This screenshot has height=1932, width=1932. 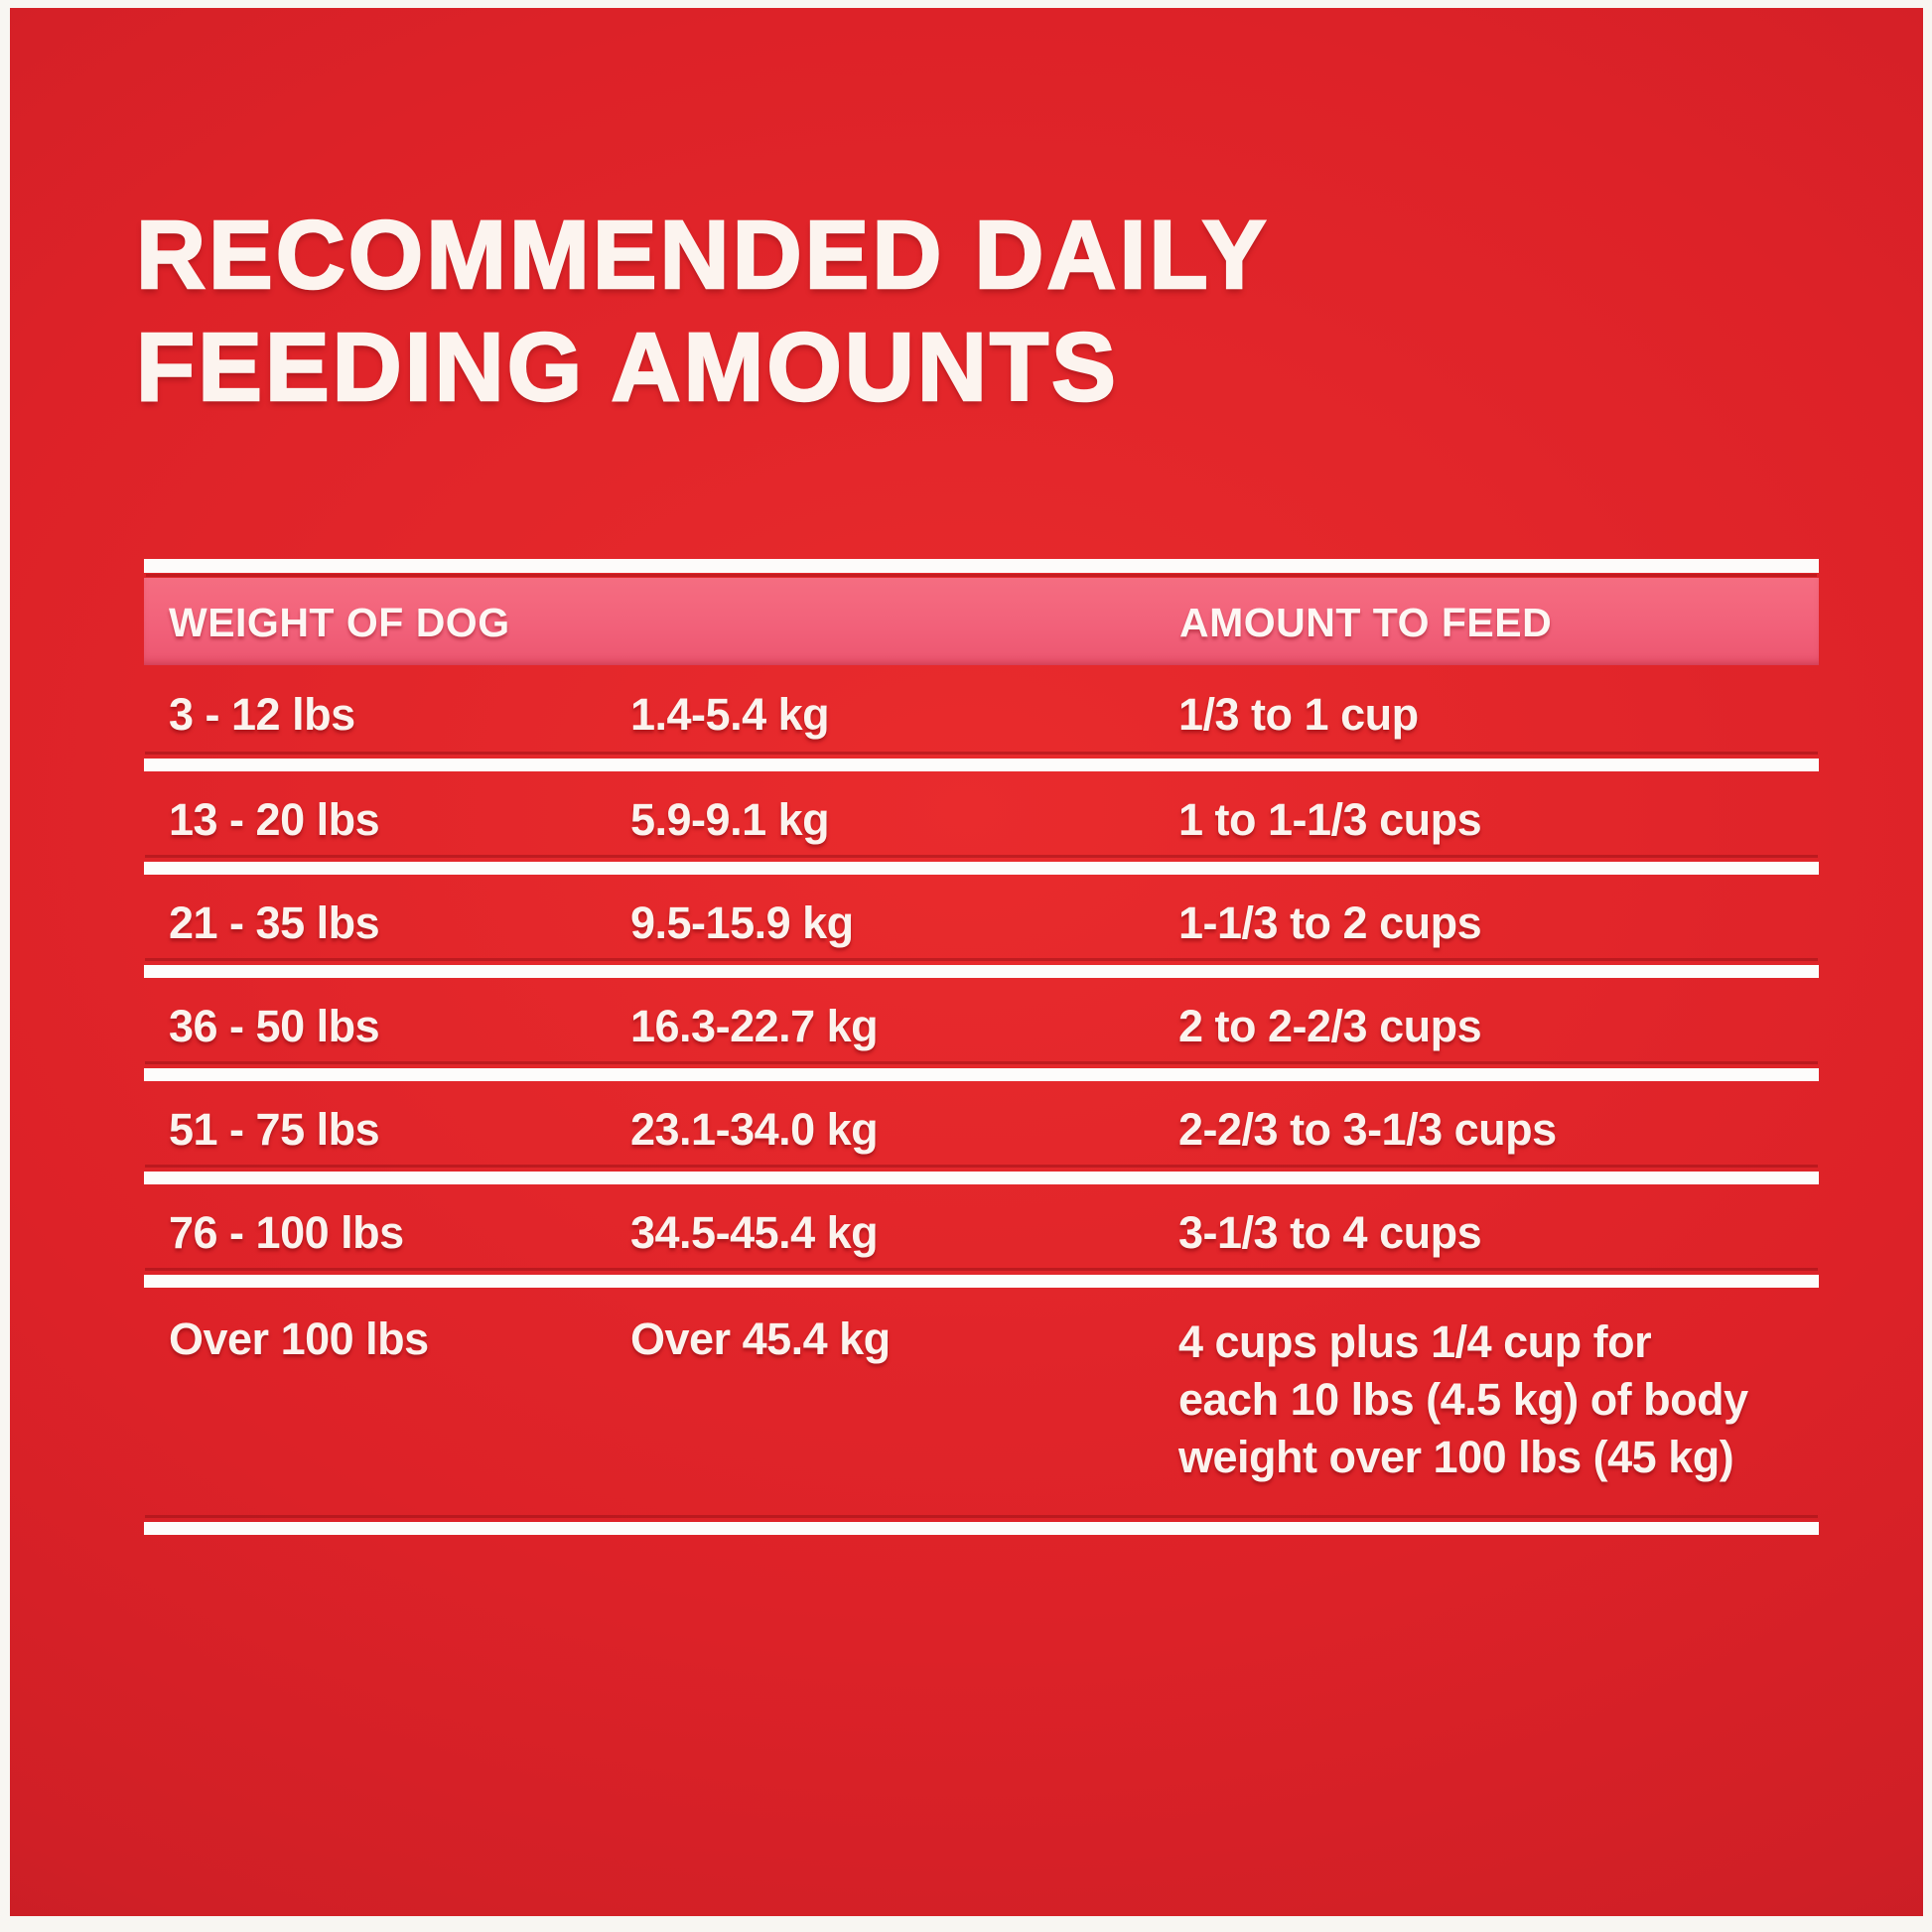 I want to click on weight-lbs-value: 76 - 100 lbs, so click(x=286, y=1232).